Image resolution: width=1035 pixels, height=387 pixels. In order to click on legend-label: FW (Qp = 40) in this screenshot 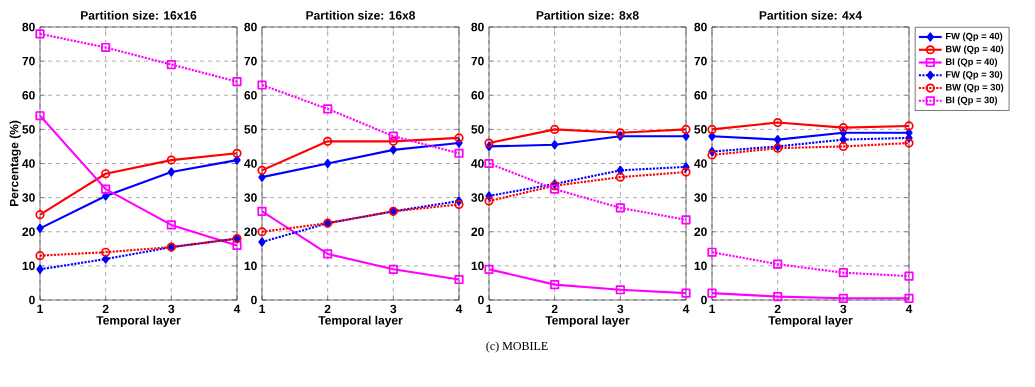, I will do `click(974, 37)`.